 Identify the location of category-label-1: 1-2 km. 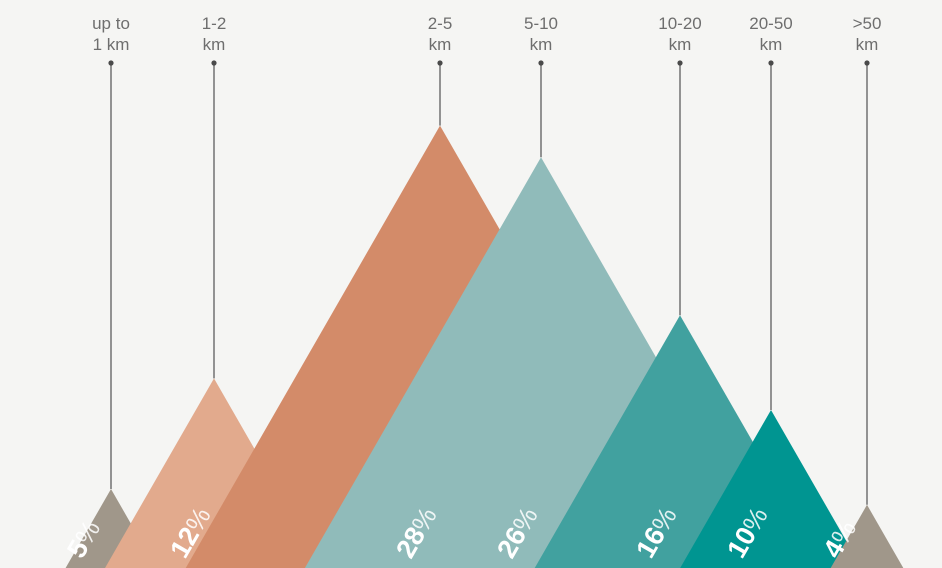
(214, 34).